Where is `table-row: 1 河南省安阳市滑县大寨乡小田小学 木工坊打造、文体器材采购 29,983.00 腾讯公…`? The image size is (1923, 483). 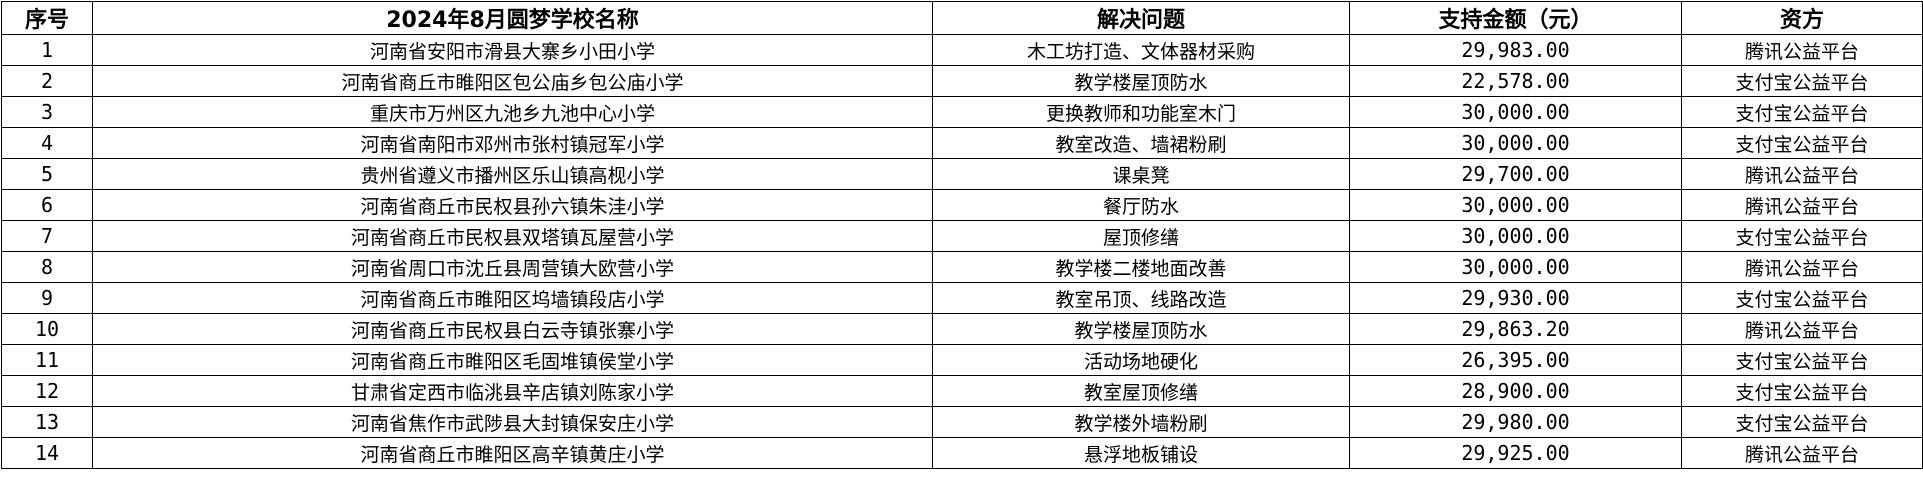 table-row: 1 河南省安阳市滑县大寨乡小田小学 木工坊打造、文体器材采购 29,983.00 腾讯公… is located at coordinates (962, 50).